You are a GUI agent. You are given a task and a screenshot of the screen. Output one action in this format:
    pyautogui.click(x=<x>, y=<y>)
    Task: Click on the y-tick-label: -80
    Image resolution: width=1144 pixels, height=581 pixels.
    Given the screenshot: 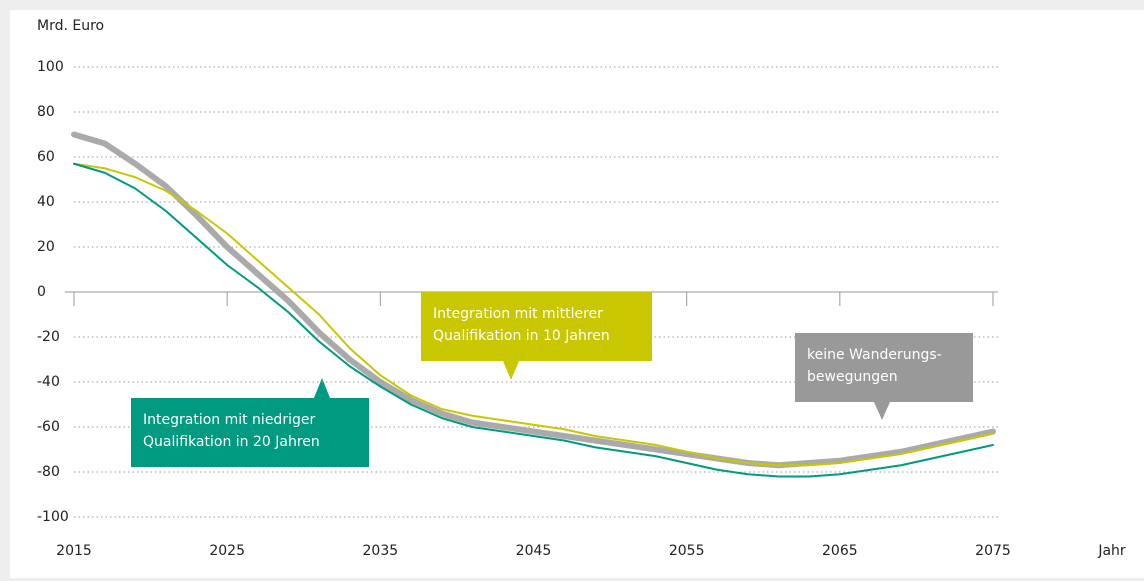 What is the action you would take?
    pyautogui.click(x=48, y=472)
    